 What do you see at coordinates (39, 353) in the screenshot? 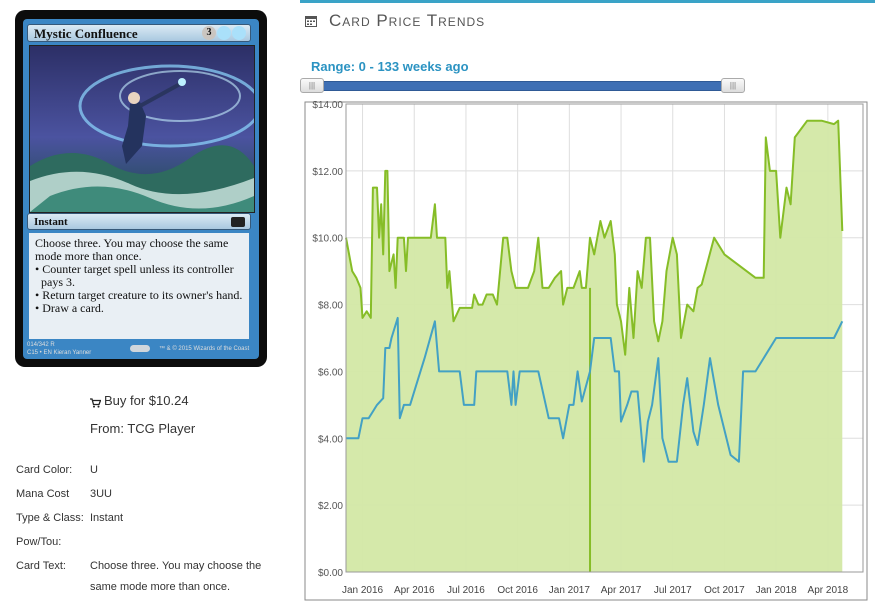
I see `set-info: C15 • EN` at bounding box center [39, 353].